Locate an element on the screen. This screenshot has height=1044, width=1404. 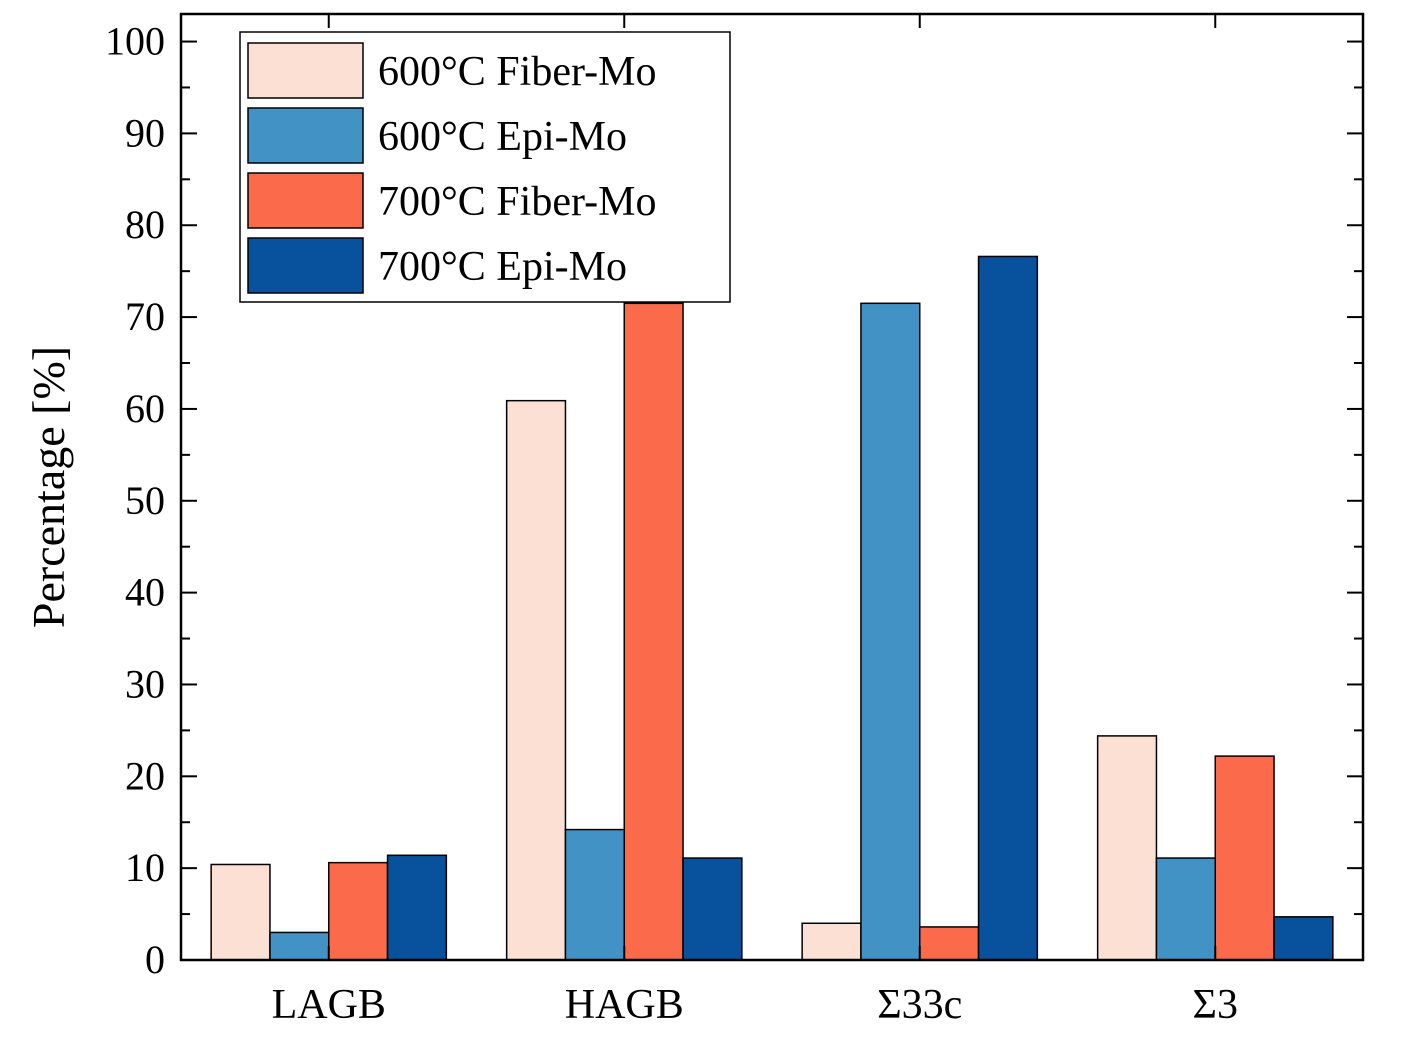
y-axis-tick-labels: 0 10 20 30 40 50 60 70 80 90 100 is located at coordinates (135, 500).